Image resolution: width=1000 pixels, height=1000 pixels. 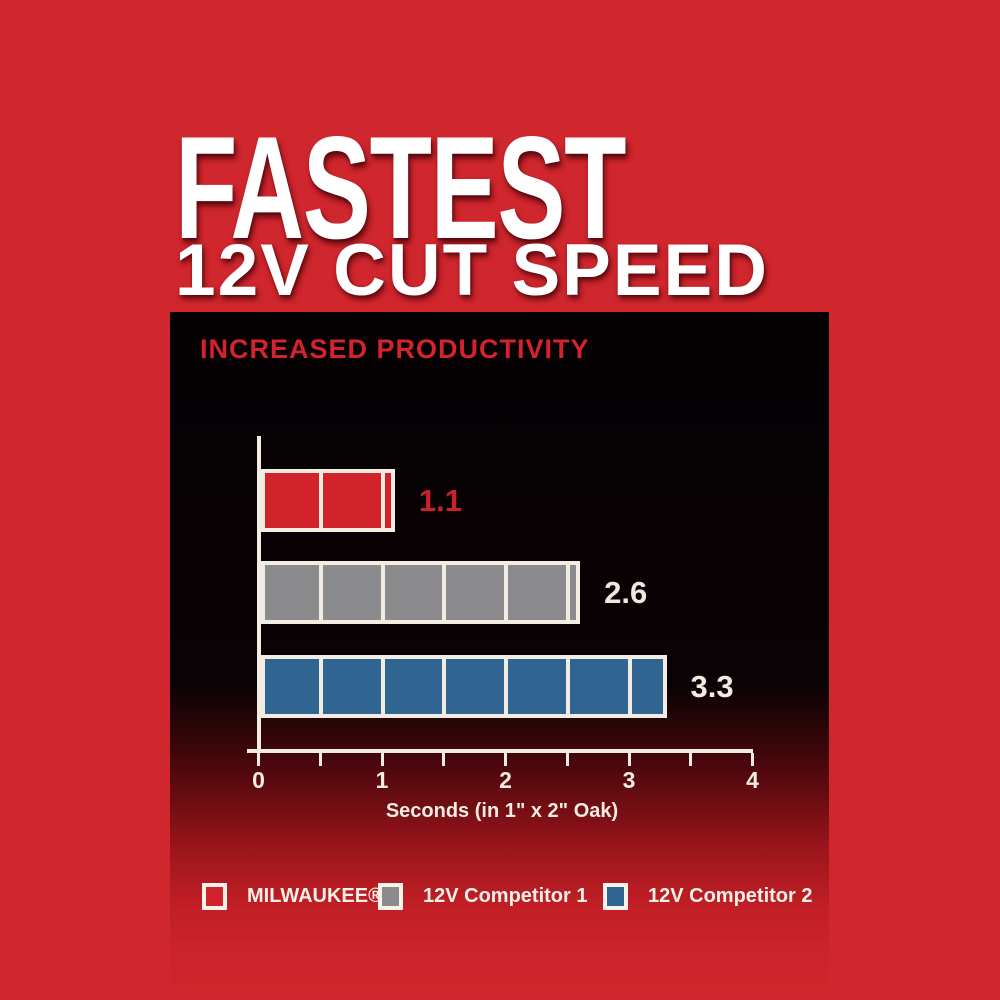 I want to click on bar-milwaukee, so click(x=328, y=500).